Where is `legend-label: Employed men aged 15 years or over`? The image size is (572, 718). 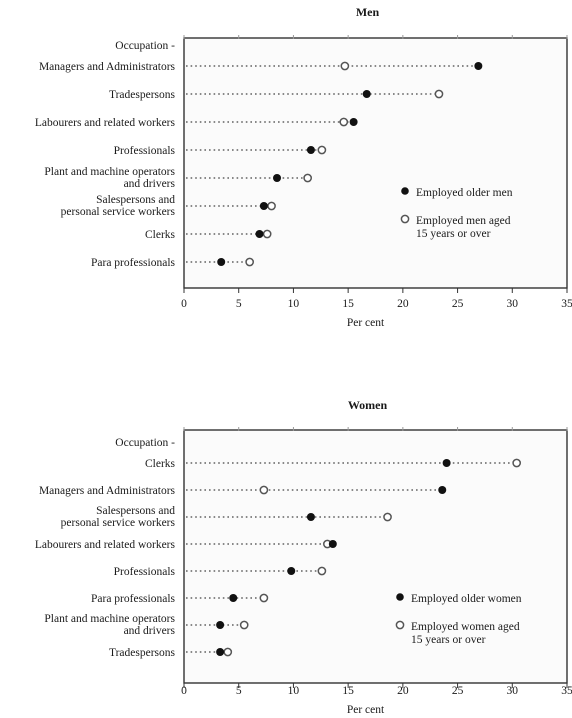 legend-label: Employed men aged 15 years or over is located at coordinates (463, 227).